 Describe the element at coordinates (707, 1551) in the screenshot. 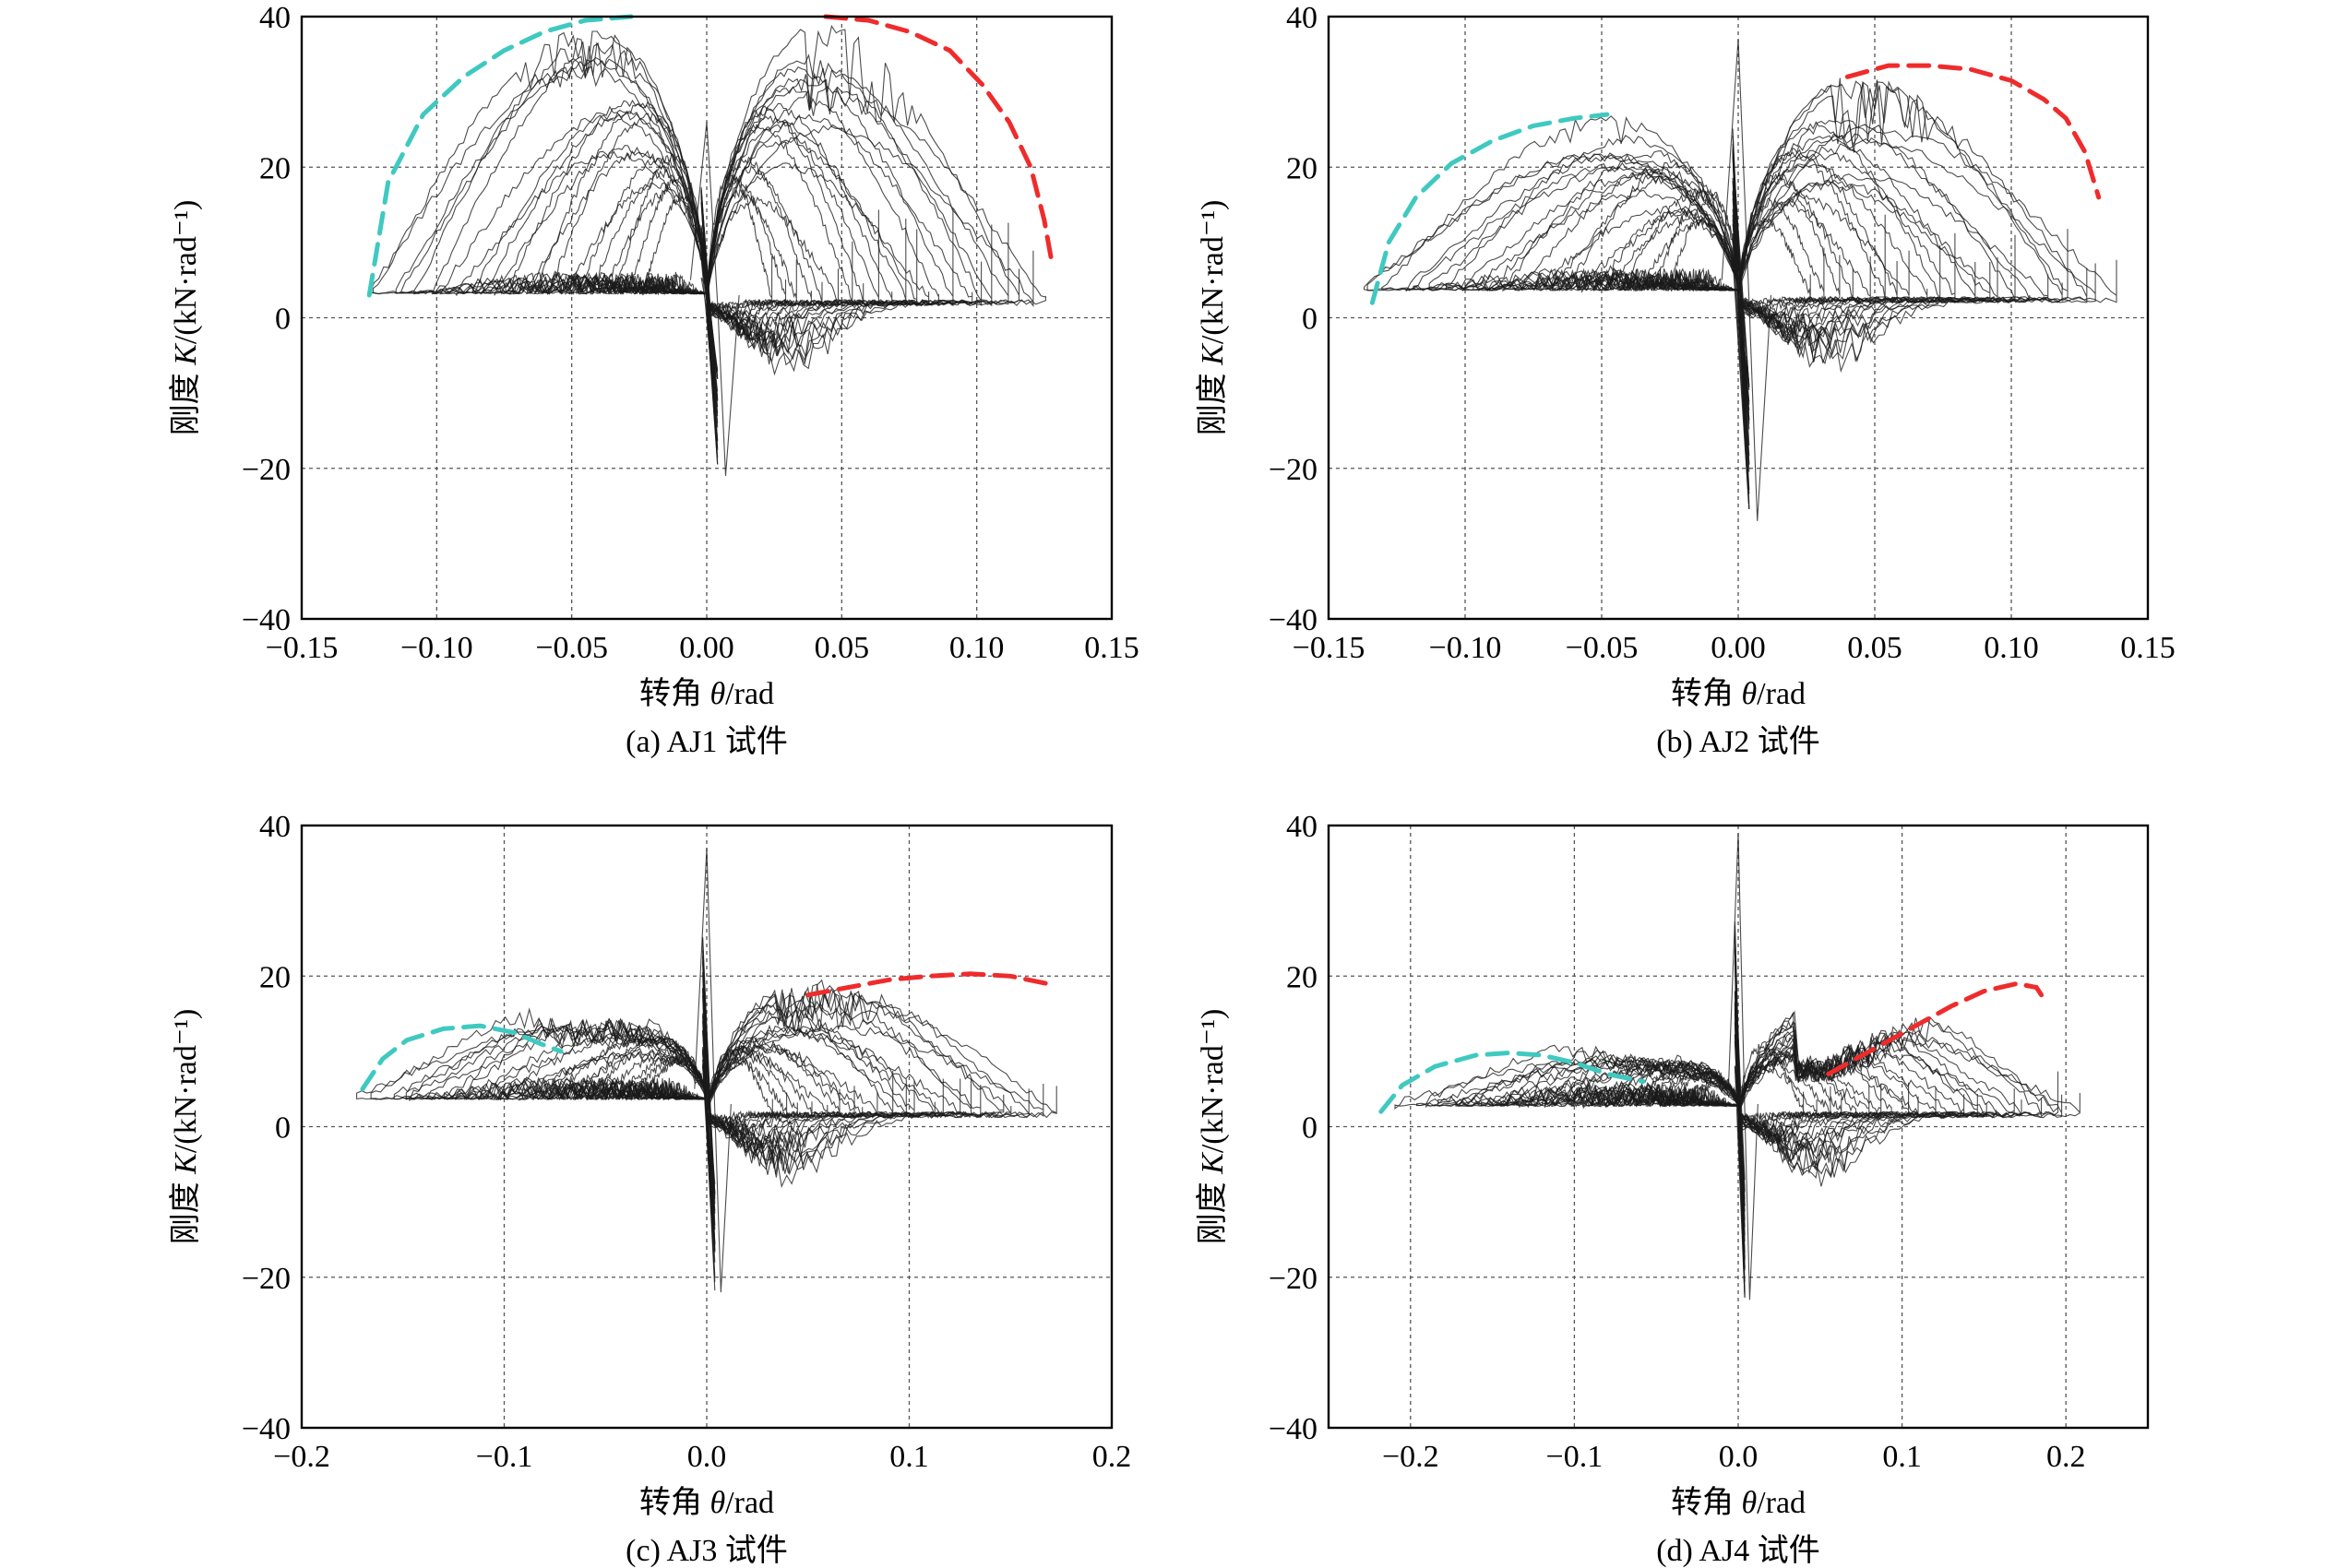

I see `panel-caption: (c) AJ3 试件` at that location.